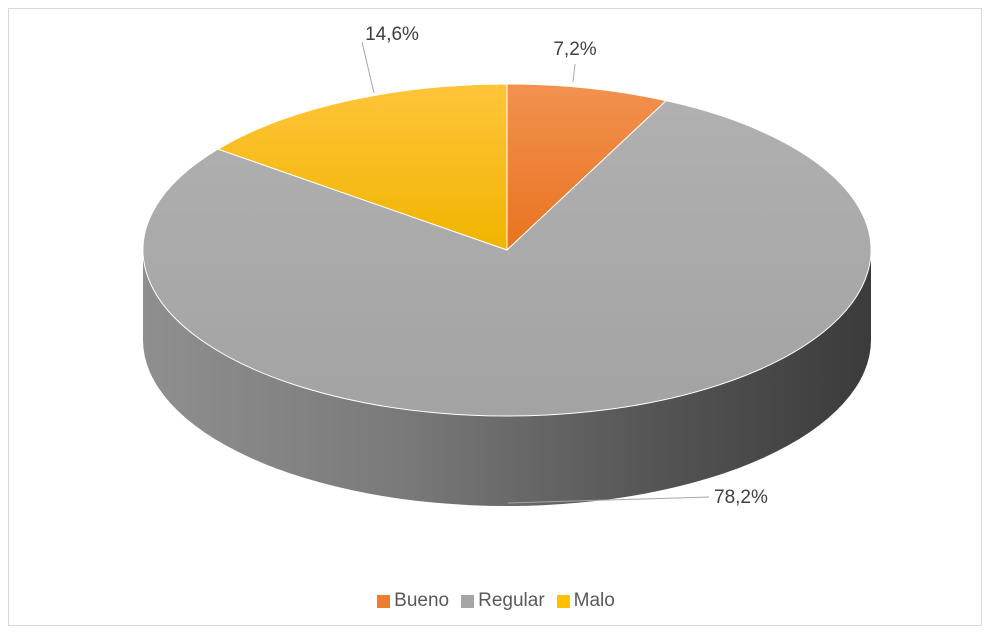  What do you see at coordinates (574, 73) in the screenshot?
I see `leader-line-bueno` at bounding box center [574, 73].